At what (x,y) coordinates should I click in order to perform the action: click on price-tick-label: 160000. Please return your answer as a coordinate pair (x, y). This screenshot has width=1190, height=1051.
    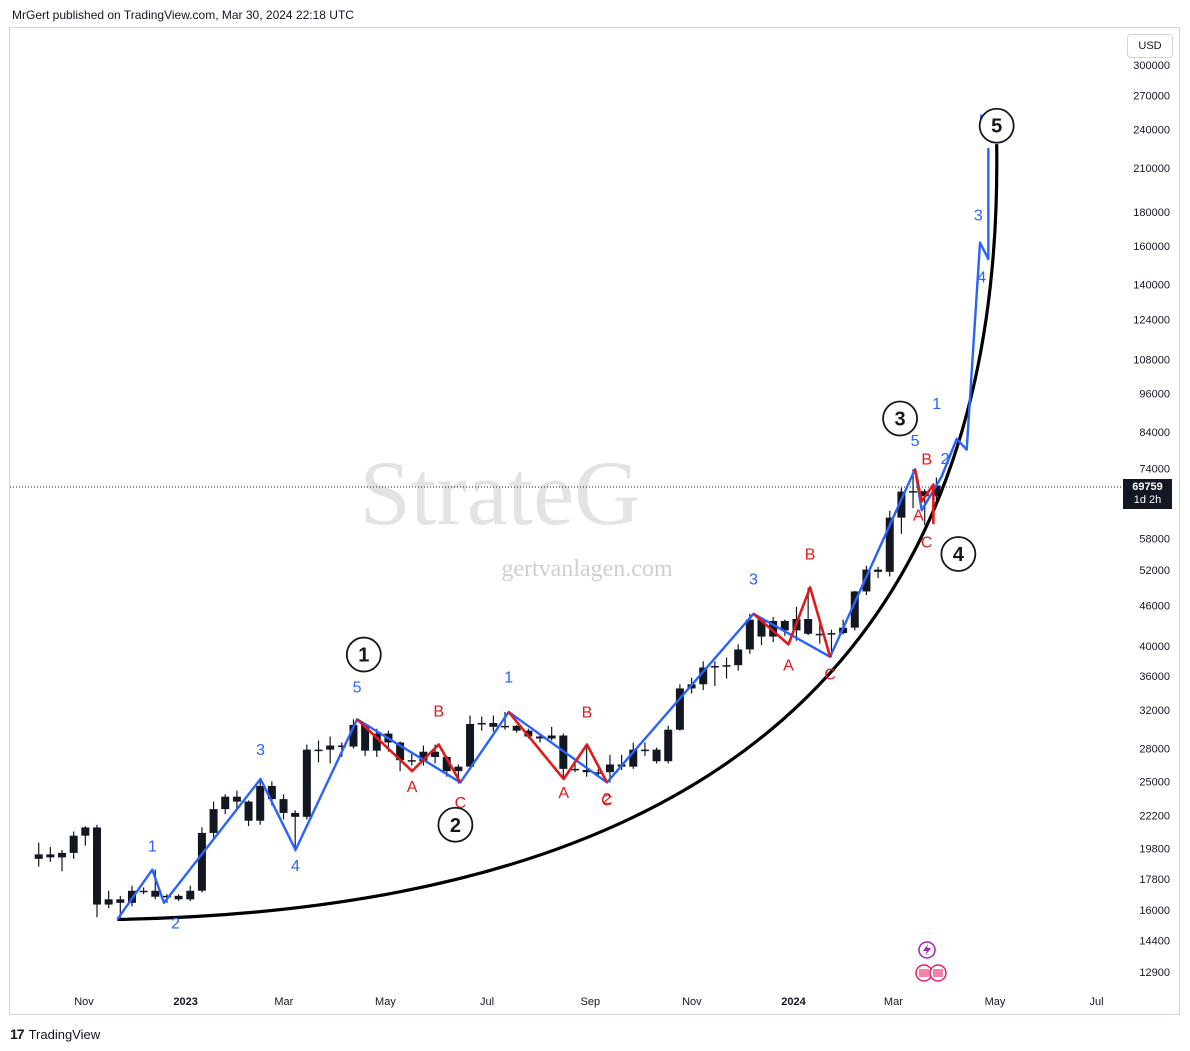
    Looking at the image, I should click on (1151, 247).